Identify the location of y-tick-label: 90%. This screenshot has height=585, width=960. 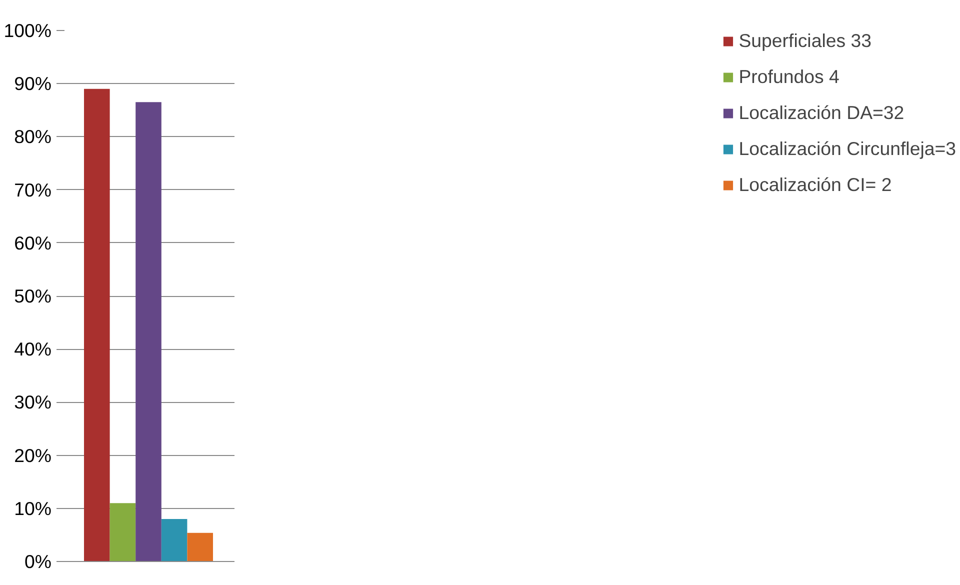
(33, 83).